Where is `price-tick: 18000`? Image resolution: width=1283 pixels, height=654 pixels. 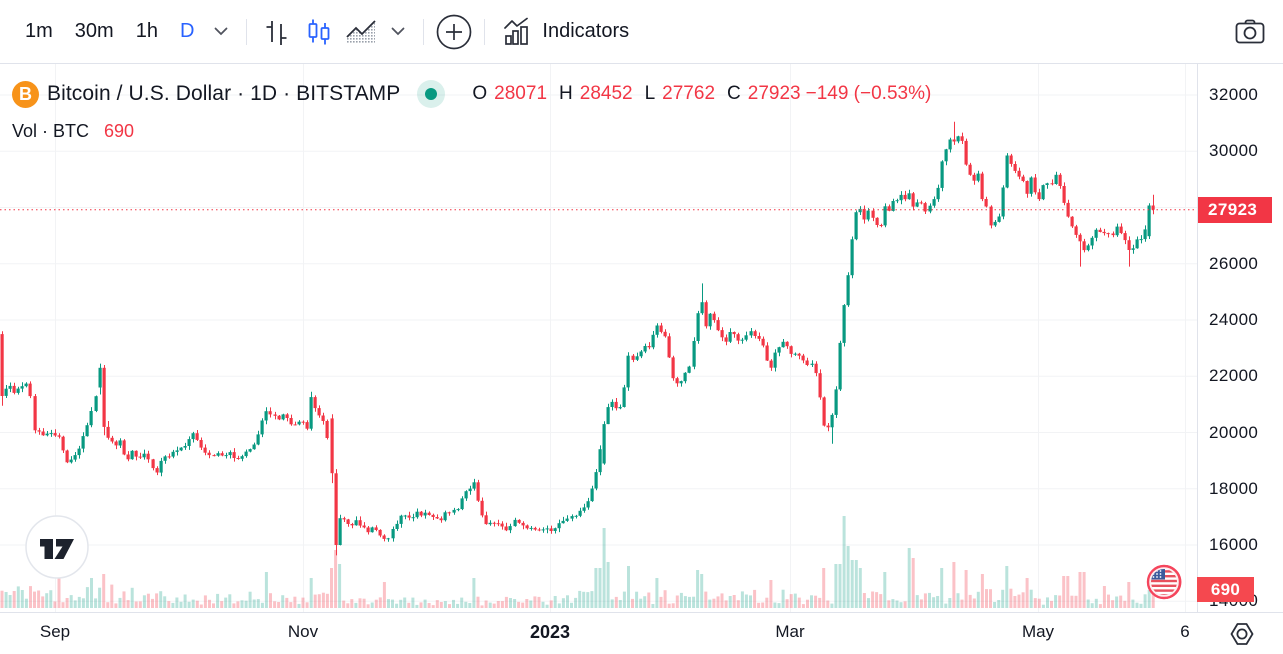 price-tick: 18000 is located at coordinates (1234, 488).